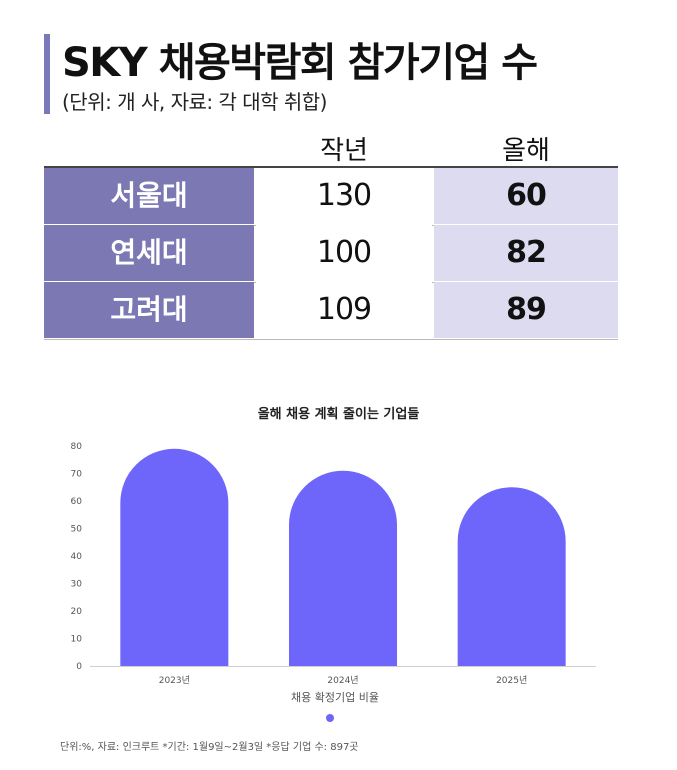 This screenshot has width=677, height=770. Describe the element at coordinates (174, 680) in the screenshot. I see `x-tick-label: 2023년` at that location.